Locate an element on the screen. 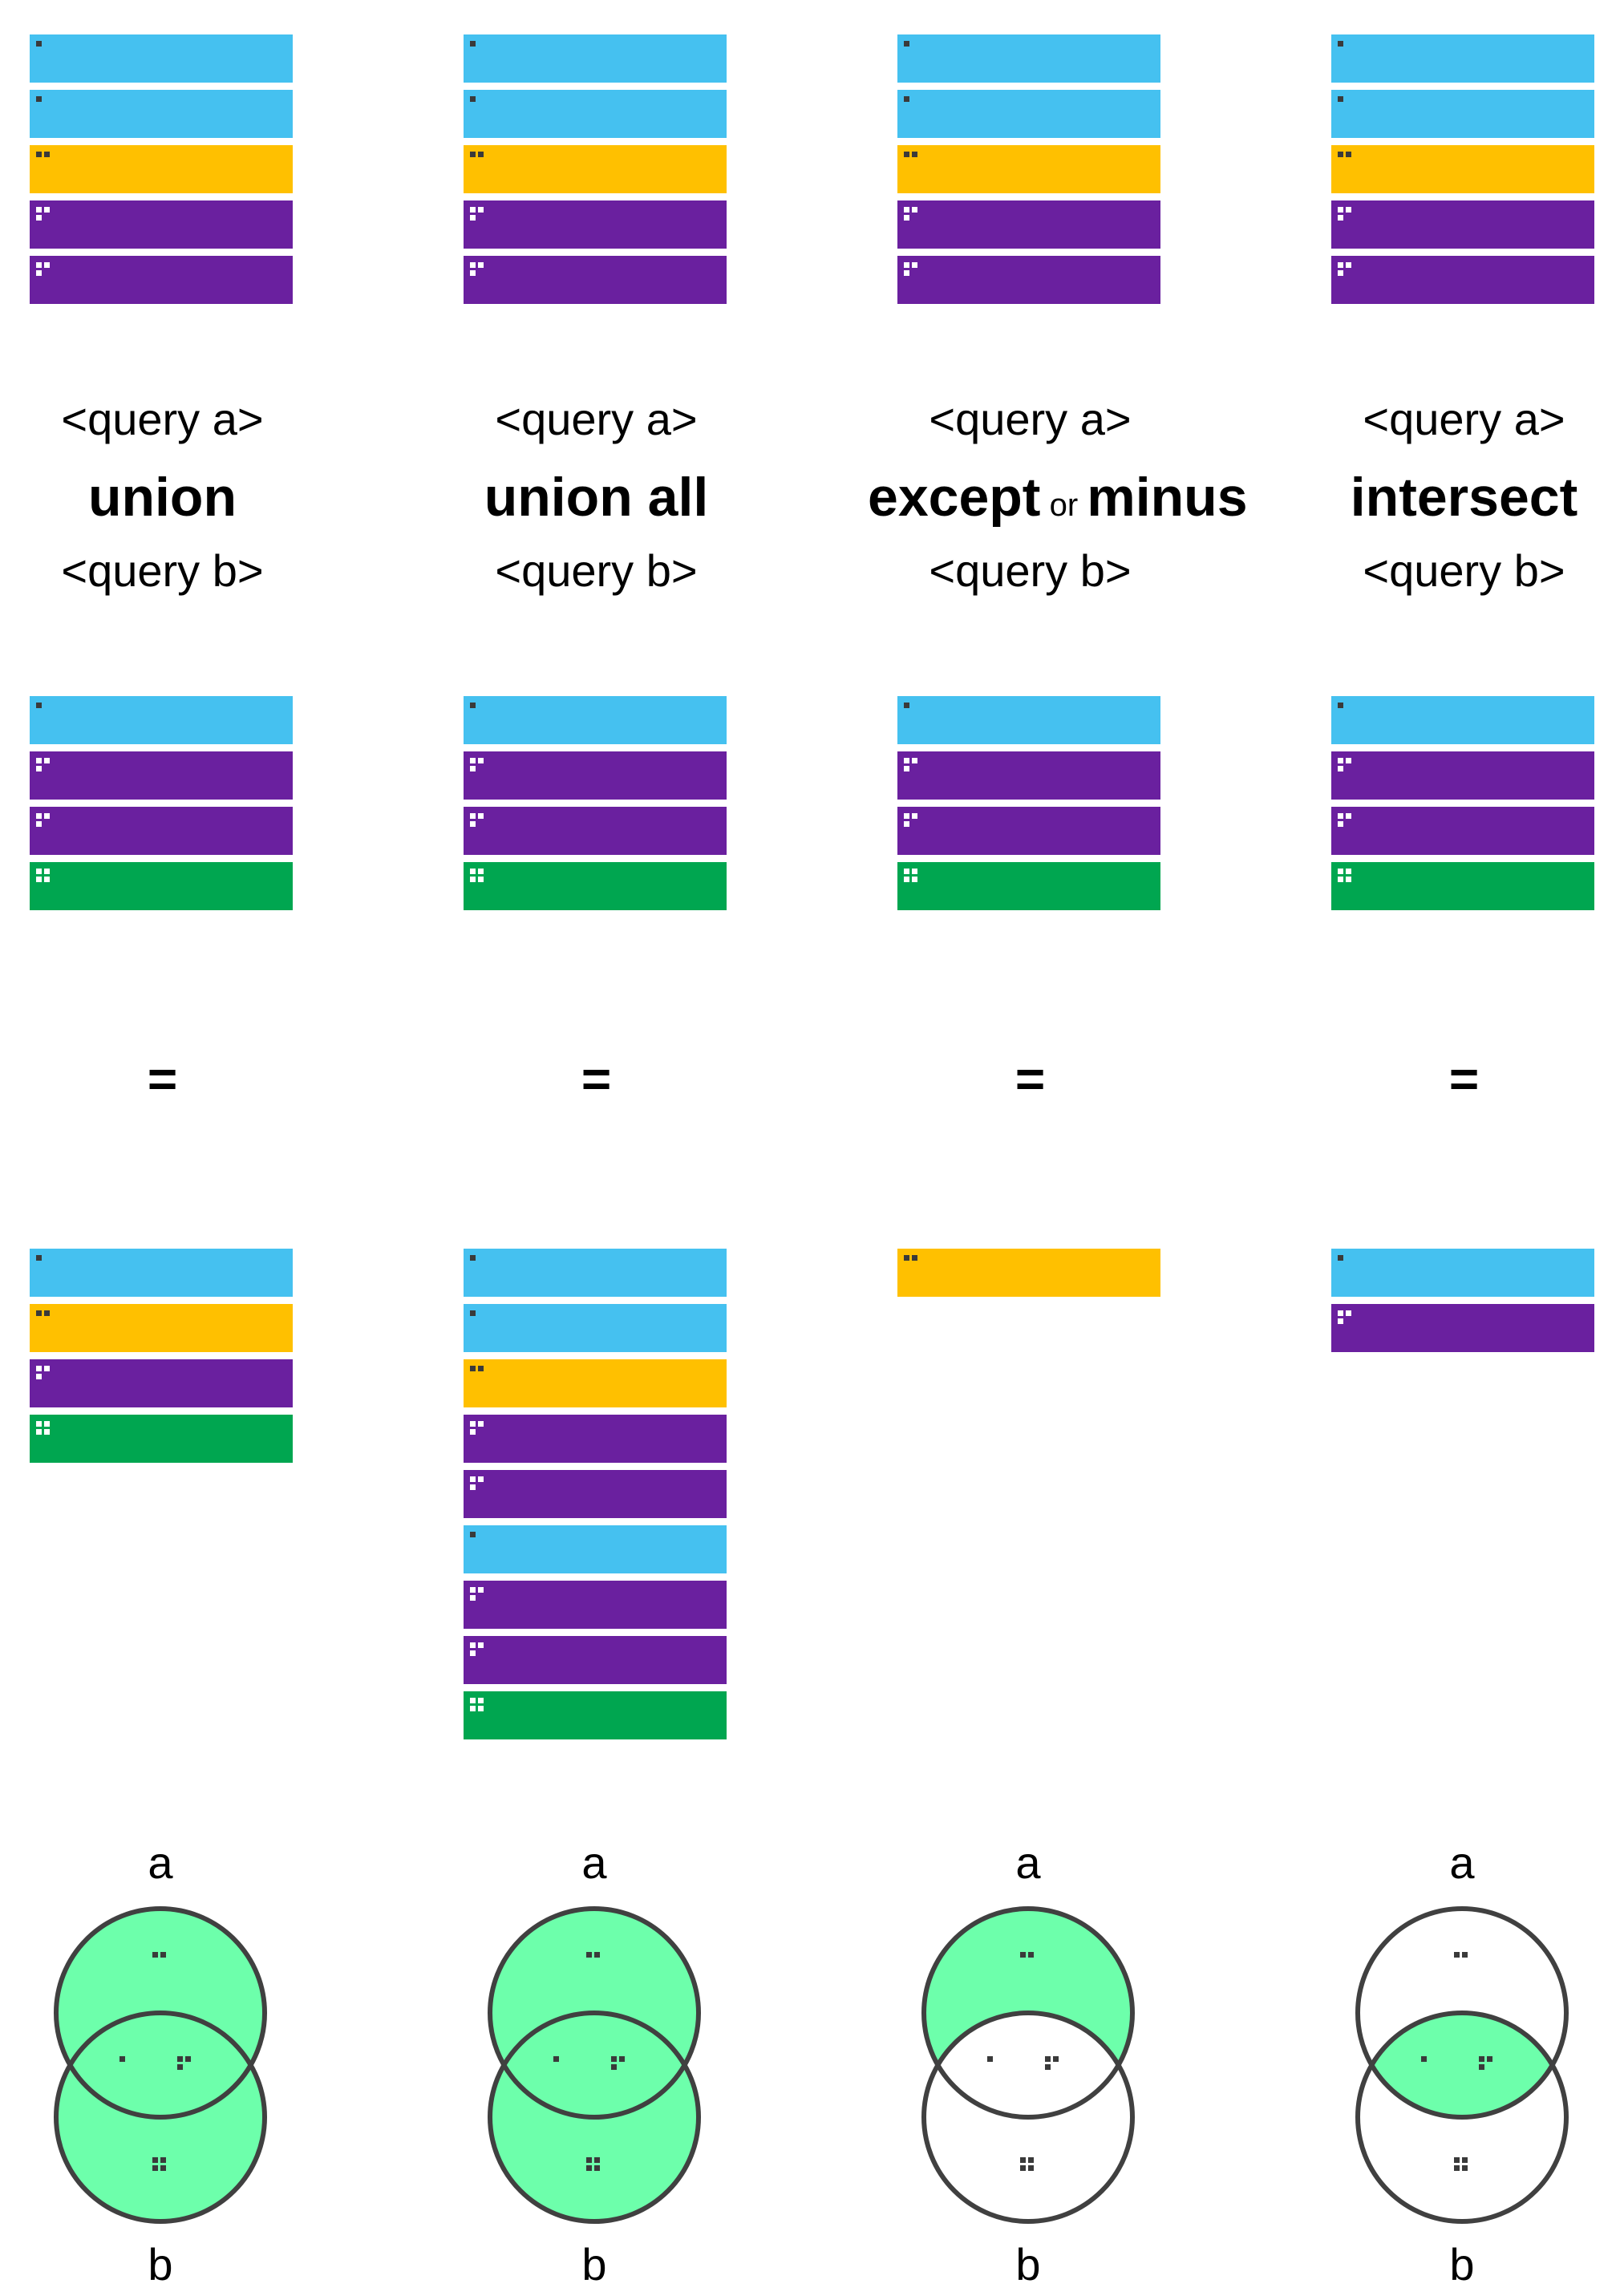 The image size is (1620, 2296). four-dot-icon is located at coordinates (914, 879).